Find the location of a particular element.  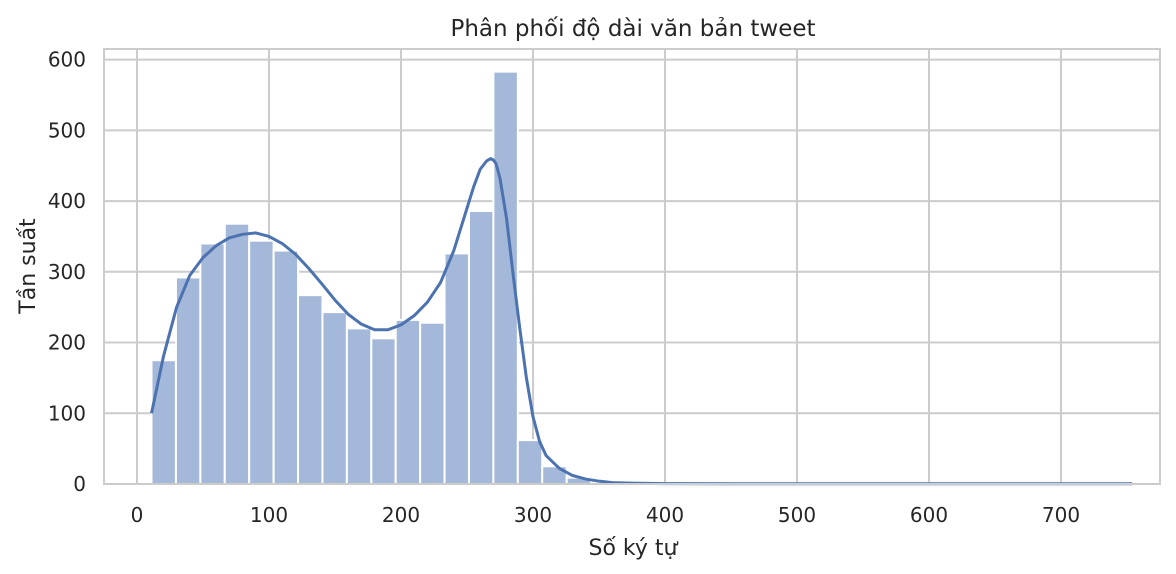

y-tick-label: 400 is located at coordinates (67, 201).